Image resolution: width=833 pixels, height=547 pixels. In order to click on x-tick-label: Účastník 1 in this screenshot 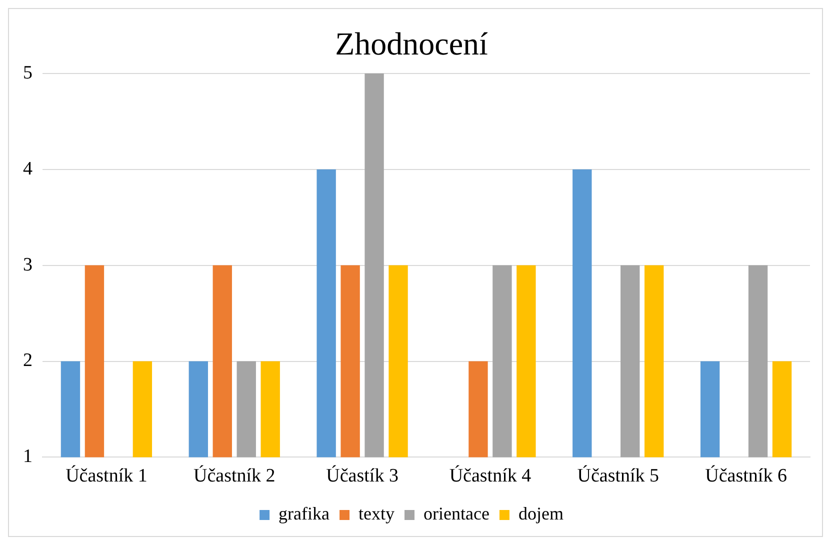, I will do `click(107, 475)`.